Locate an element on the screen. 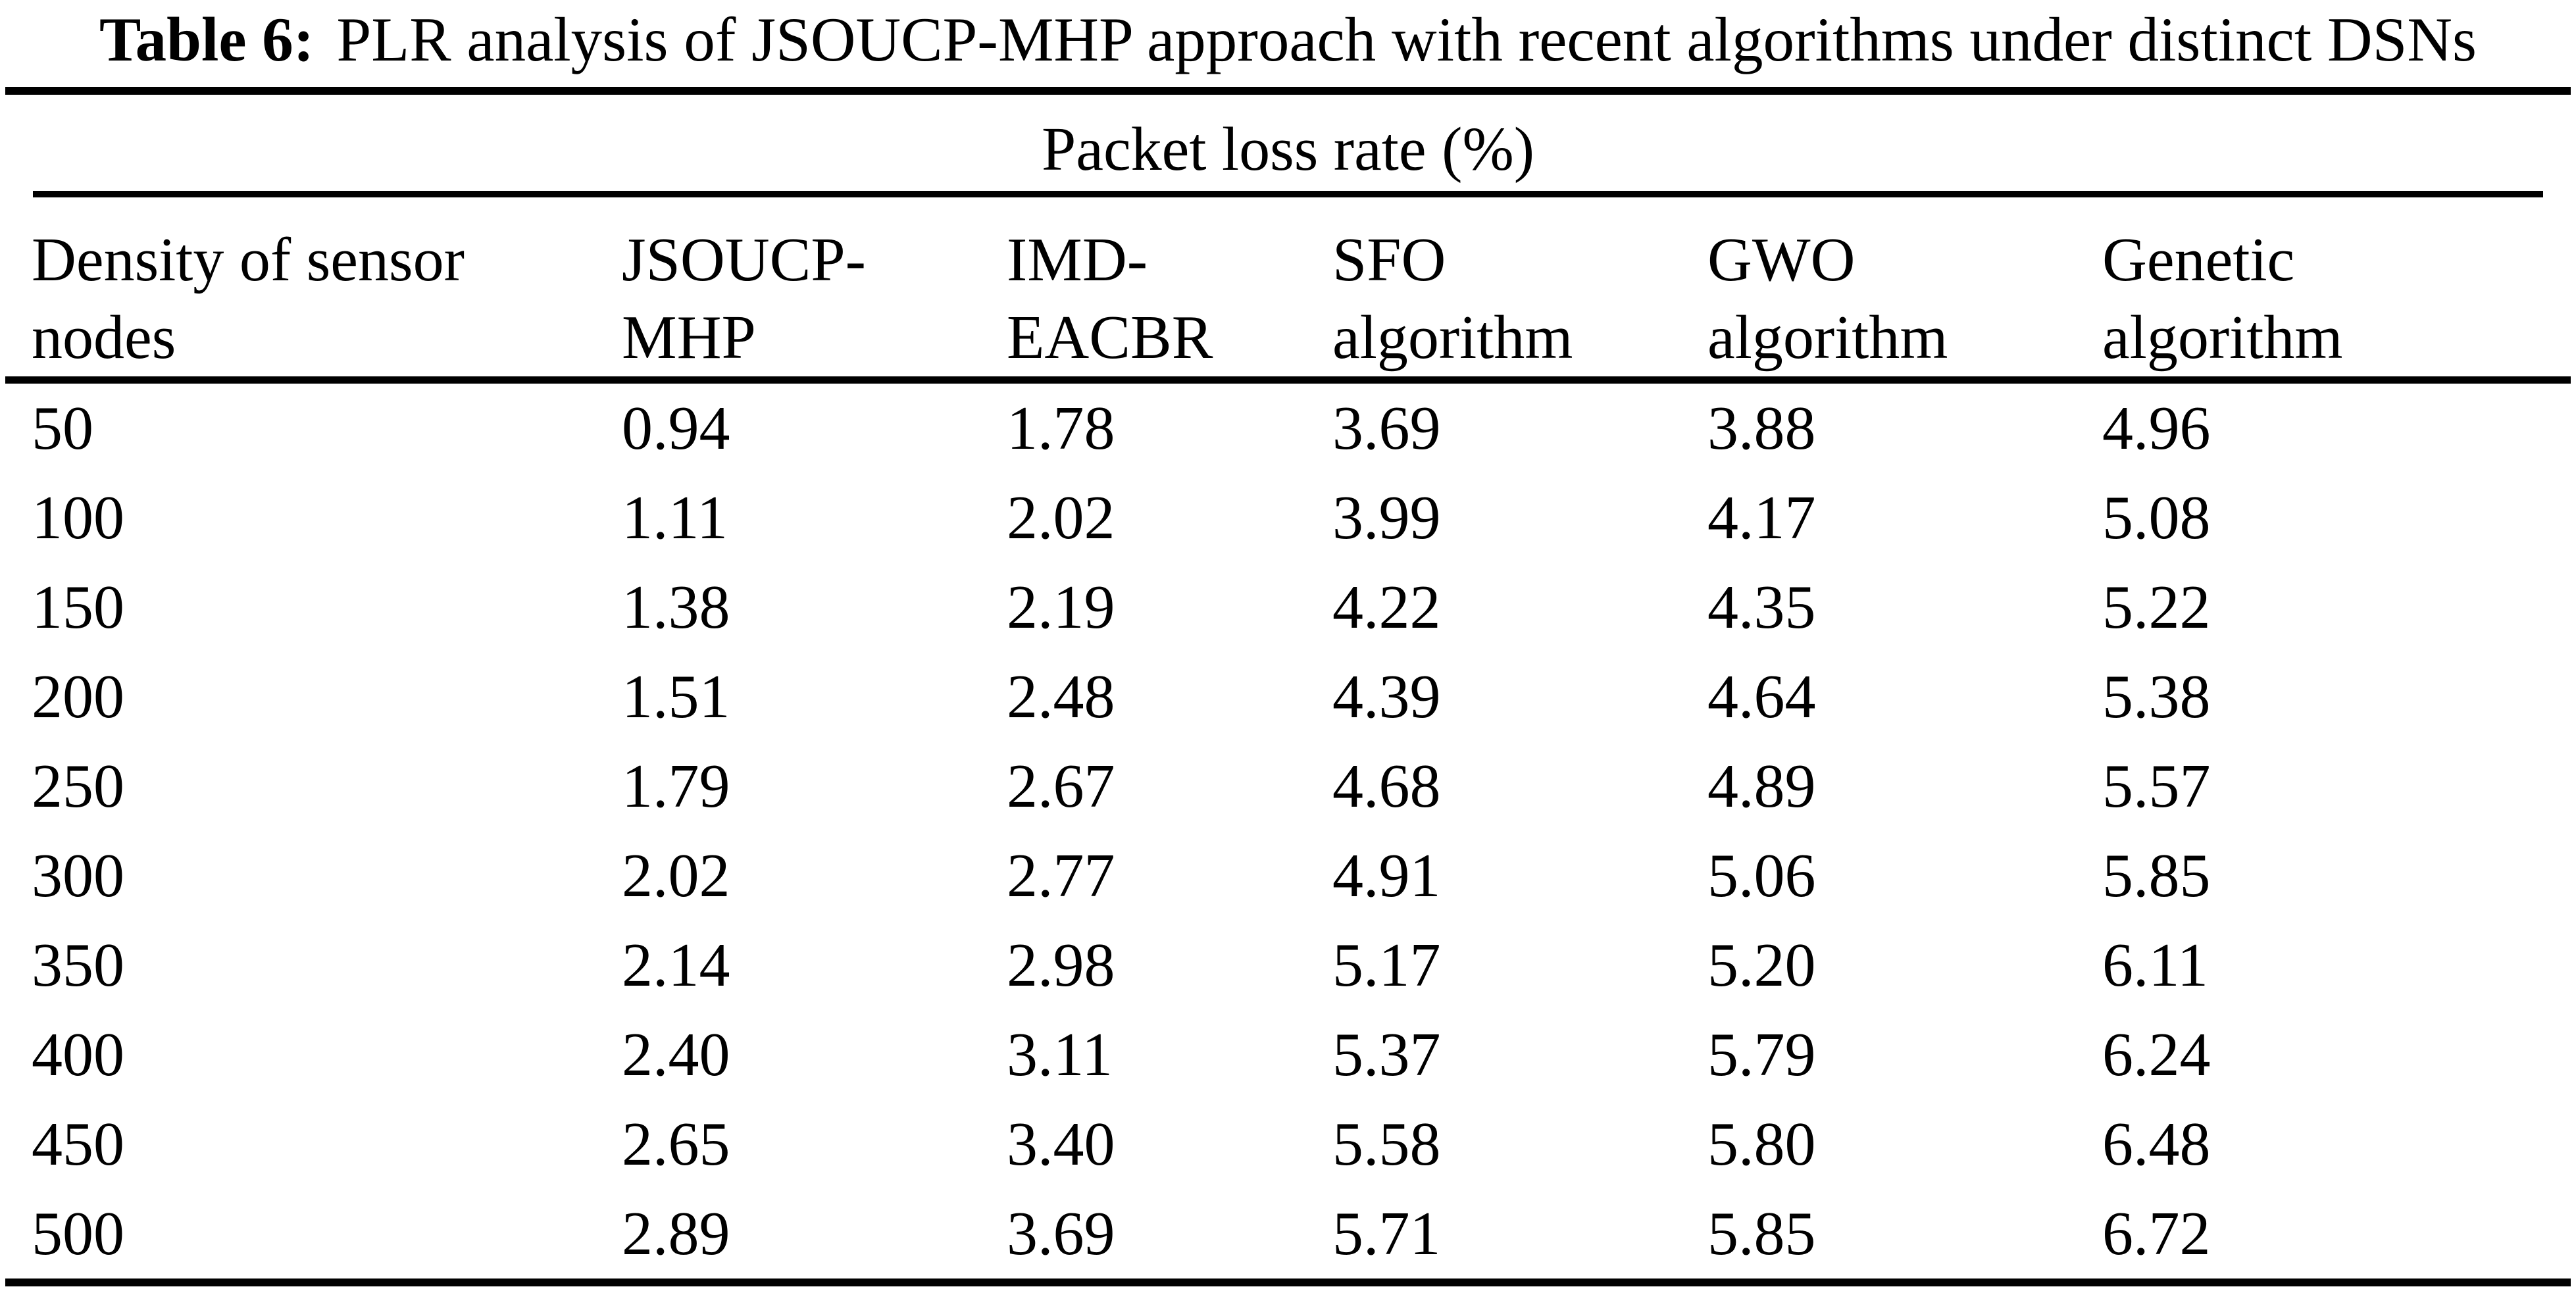  table-cell: 5.08 is located at coordinates (2156, 518).